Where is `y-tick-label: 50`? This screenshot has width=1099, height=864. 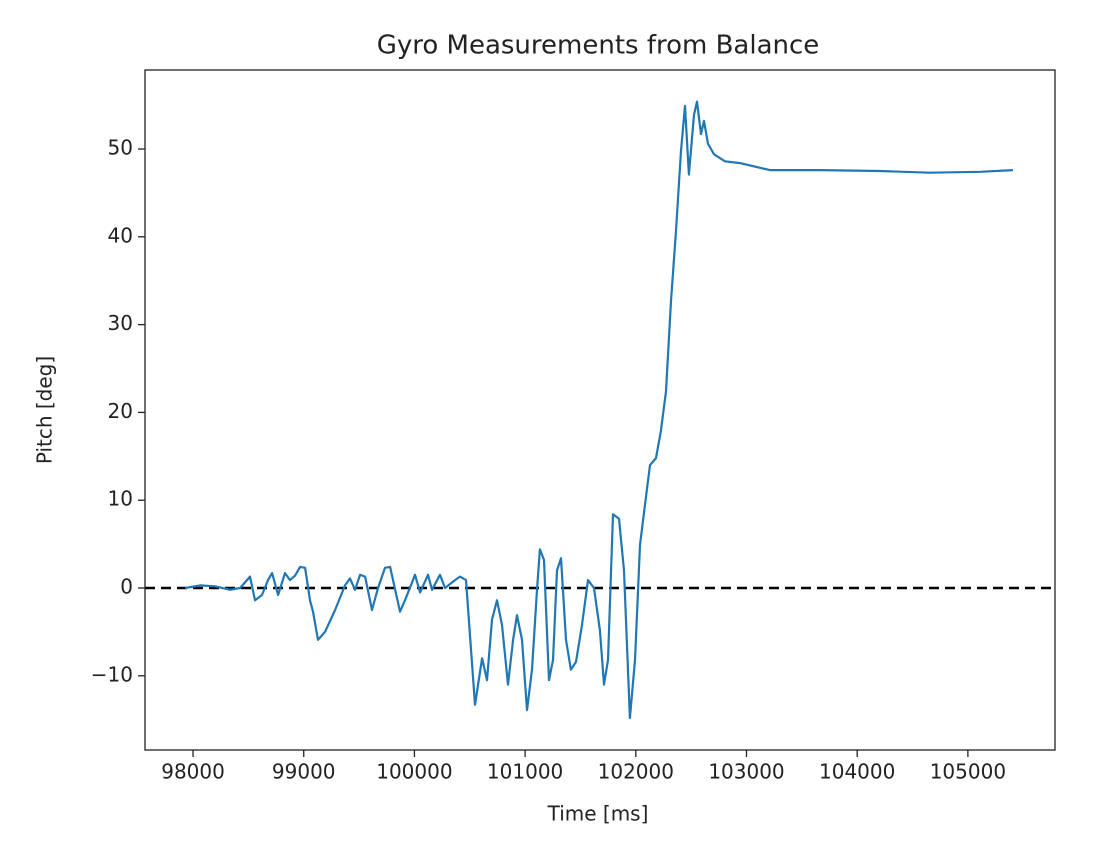 y-tick-label: 50 is located at coordinates (120, 148).